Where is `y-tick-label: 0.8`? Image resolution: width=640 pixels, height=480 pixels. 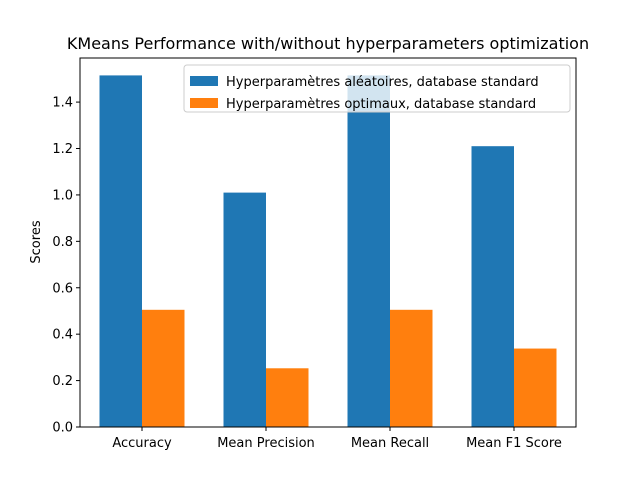
y-tick-label: 0.8 is located at coordinates (62, 242).